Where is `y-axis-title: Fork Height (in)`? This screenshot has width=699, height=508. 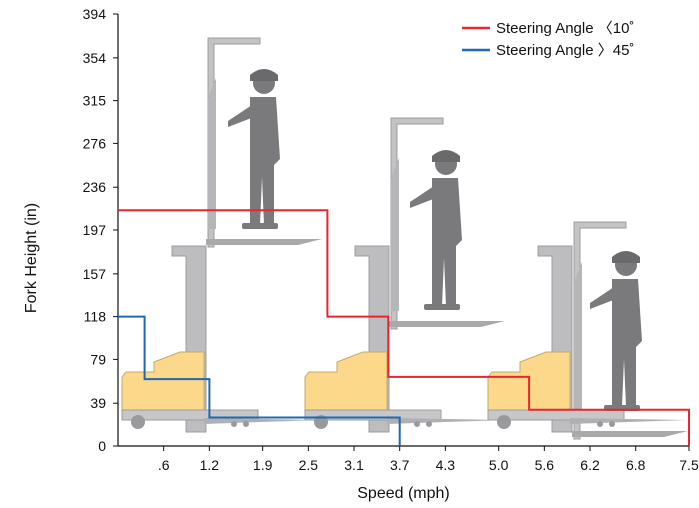
y-axis-title: Fork Height (in) is located at coordinates (31, 258).